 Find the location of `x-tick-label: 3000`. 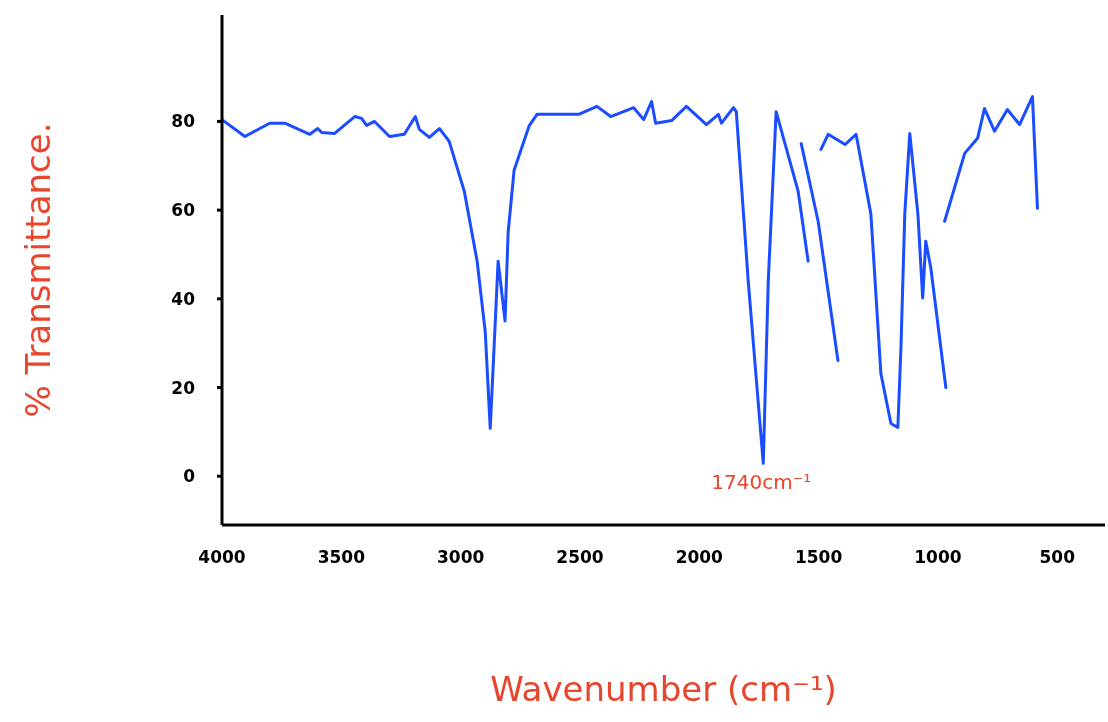

x-tick-label: 3000 is located at coordinates (460, 557).